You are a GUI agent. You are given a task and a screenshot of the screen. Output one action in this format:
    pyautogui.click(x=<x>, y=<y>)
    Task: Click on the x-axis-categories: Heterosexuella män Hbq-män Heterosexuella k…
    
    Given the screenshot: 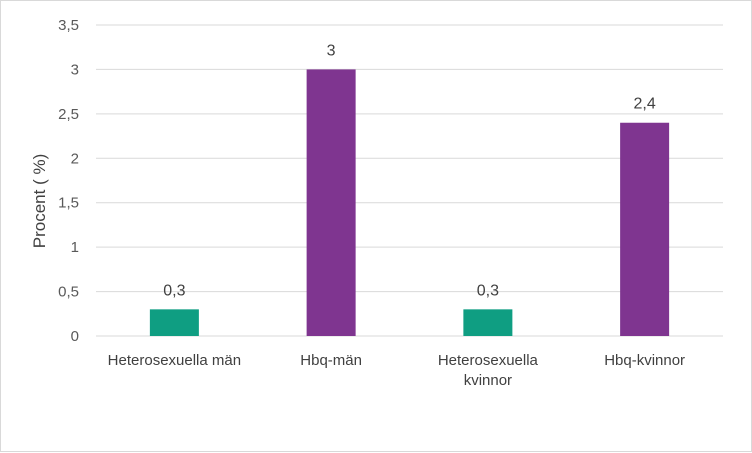 What is the action you would take?
    pyautogui.click(x=396, y=370)
    